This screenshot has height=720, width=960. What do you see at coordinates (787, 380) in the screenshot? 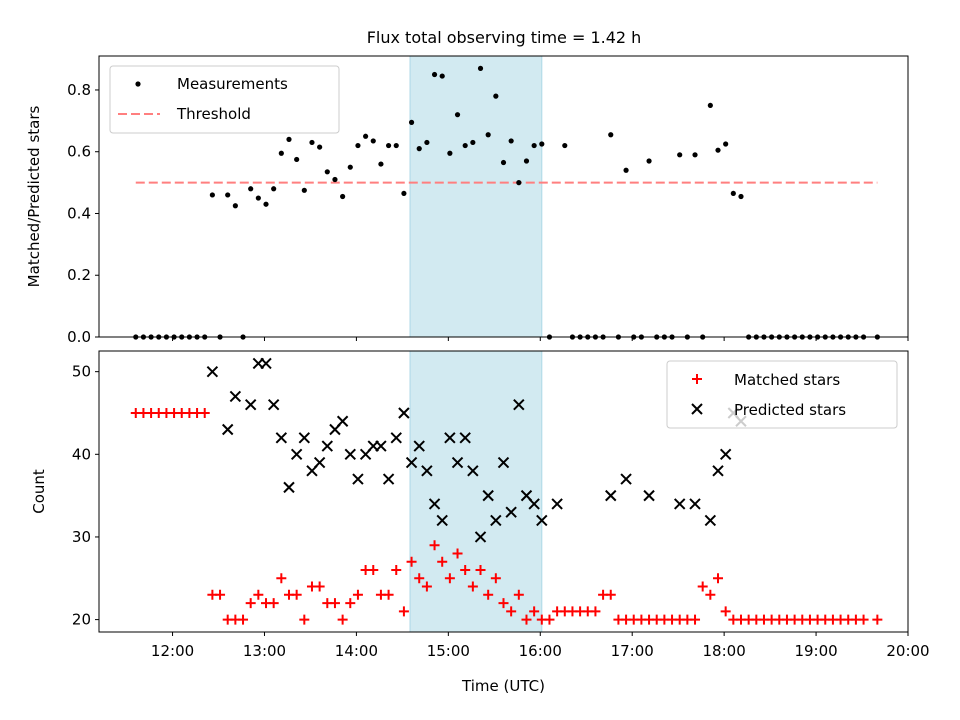
I see `legend-label: Matched stars` at bounding box center [787, 380].